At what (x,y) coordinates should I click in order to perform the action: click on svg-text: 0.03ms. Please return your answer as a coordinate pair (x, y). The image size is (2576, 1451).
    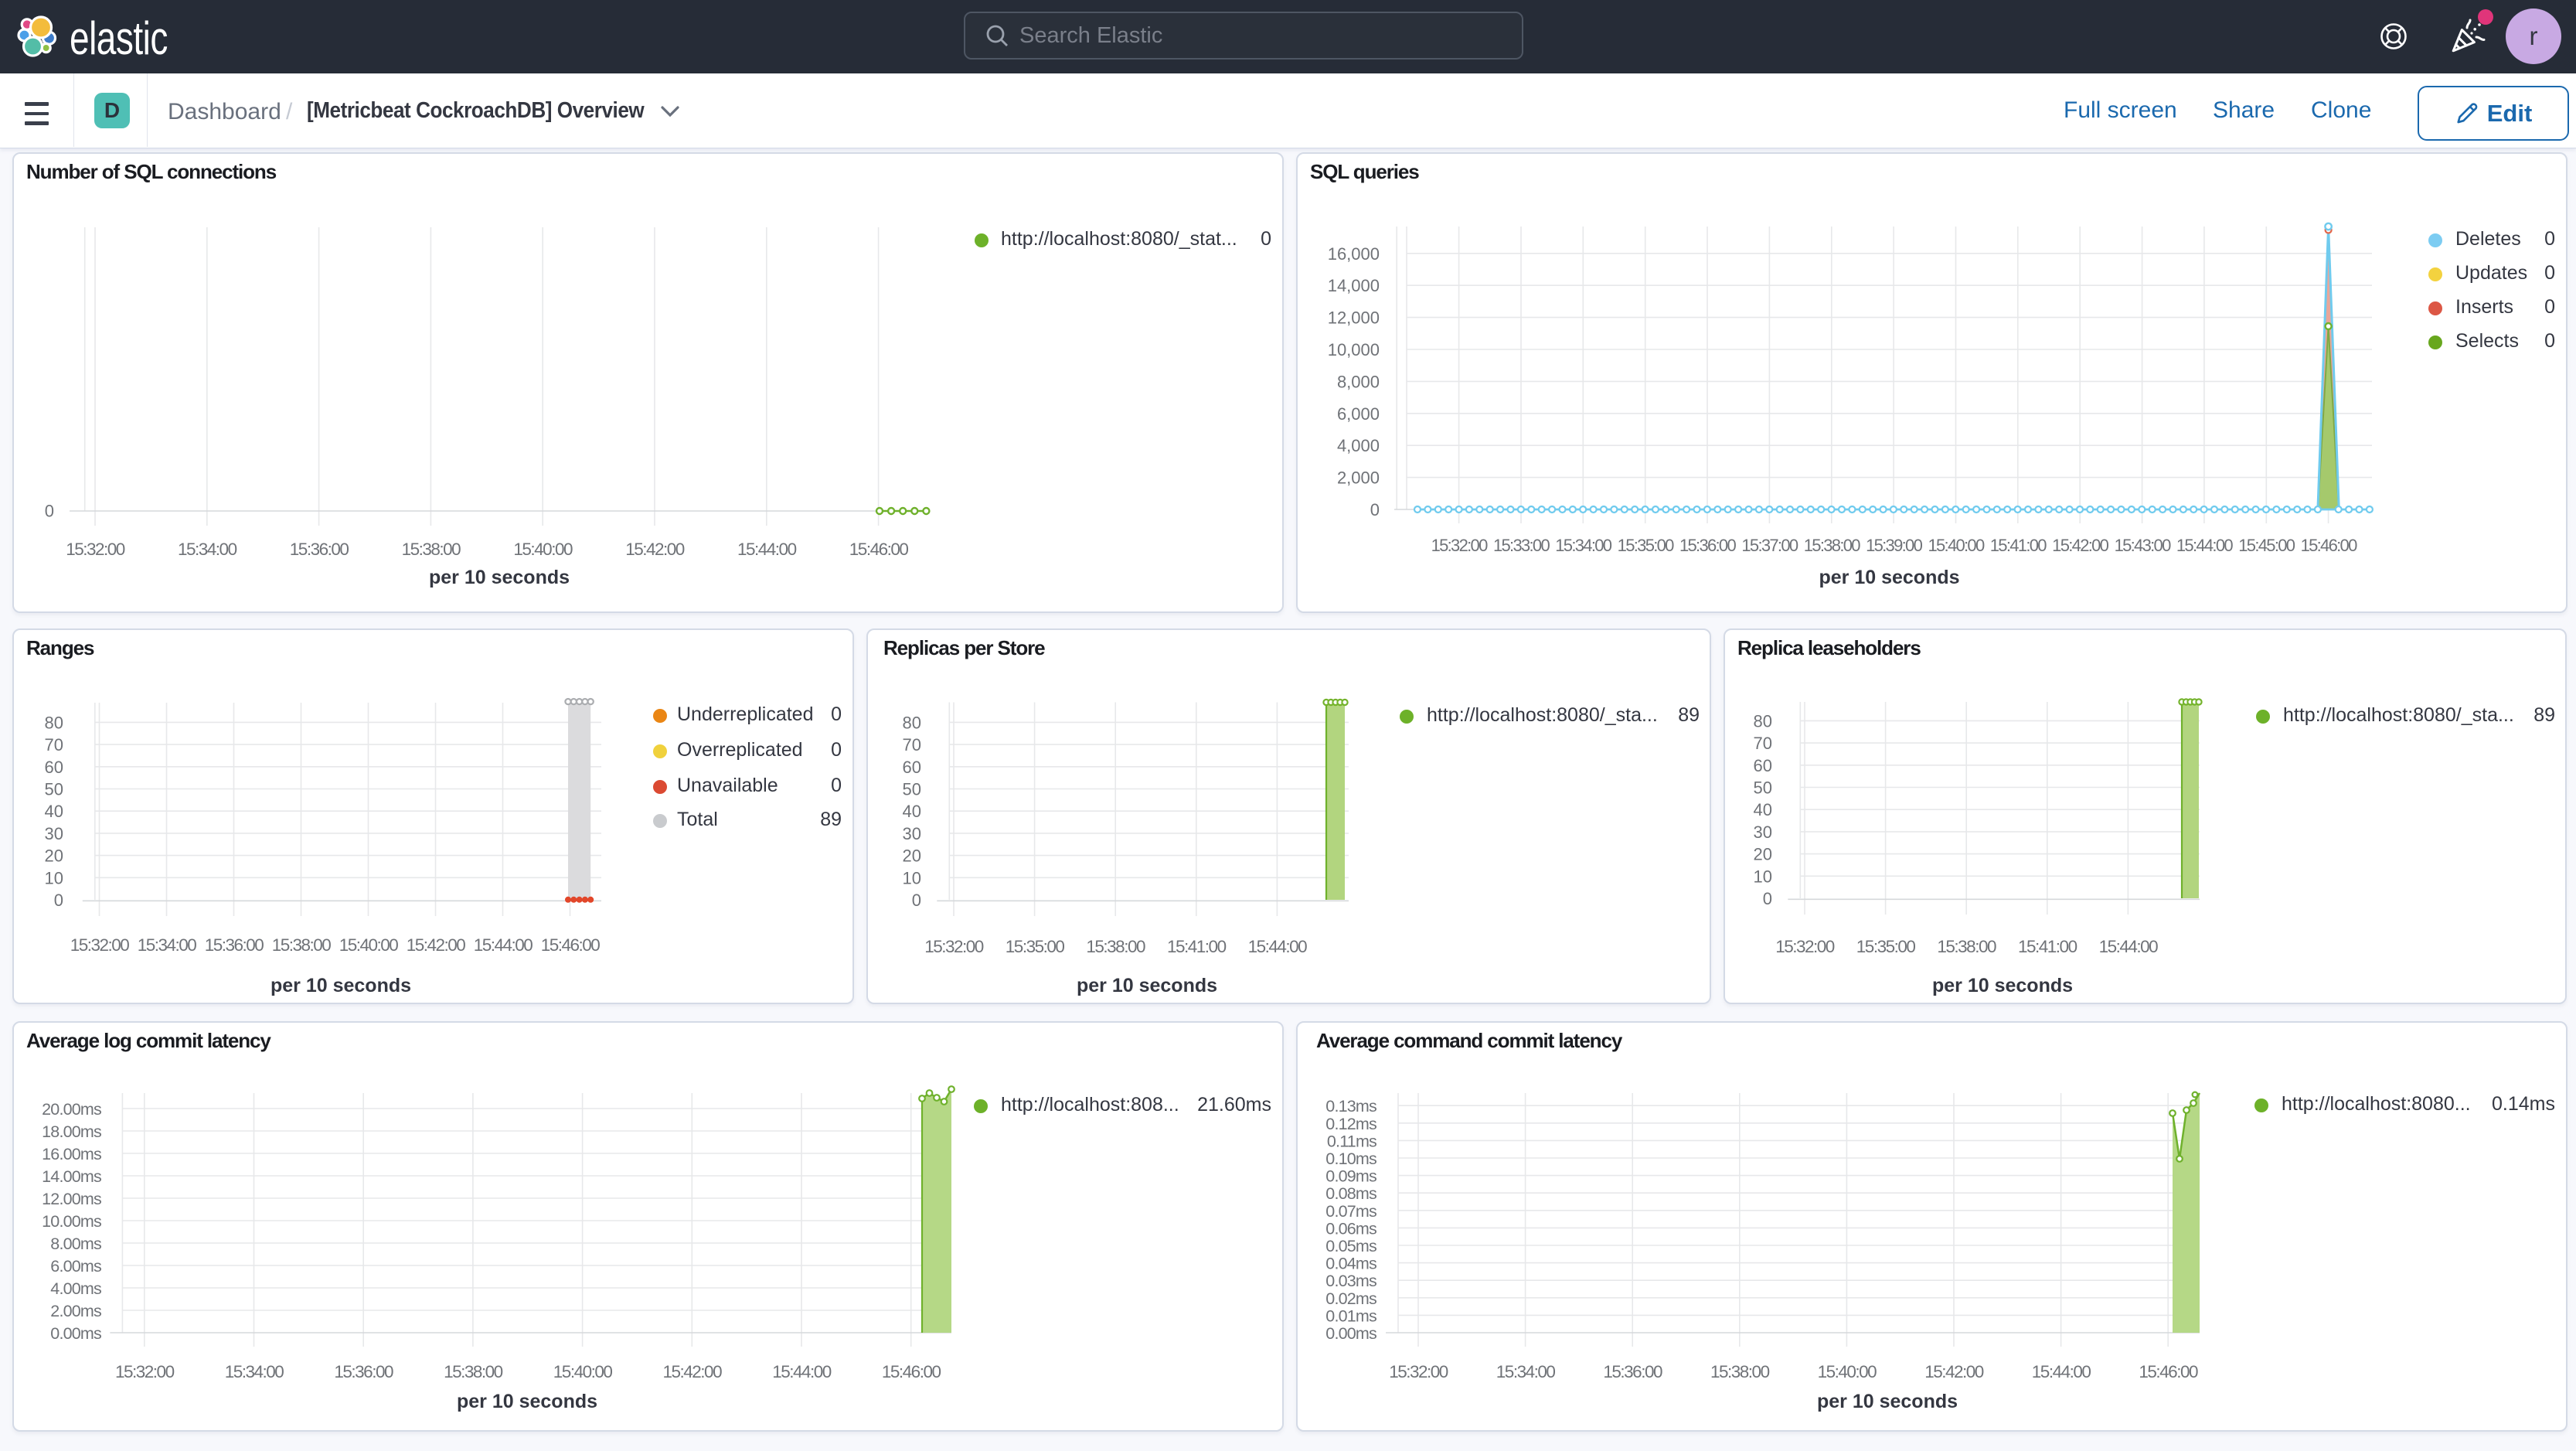
    Looking at the image, I should click on (1350, 1281).